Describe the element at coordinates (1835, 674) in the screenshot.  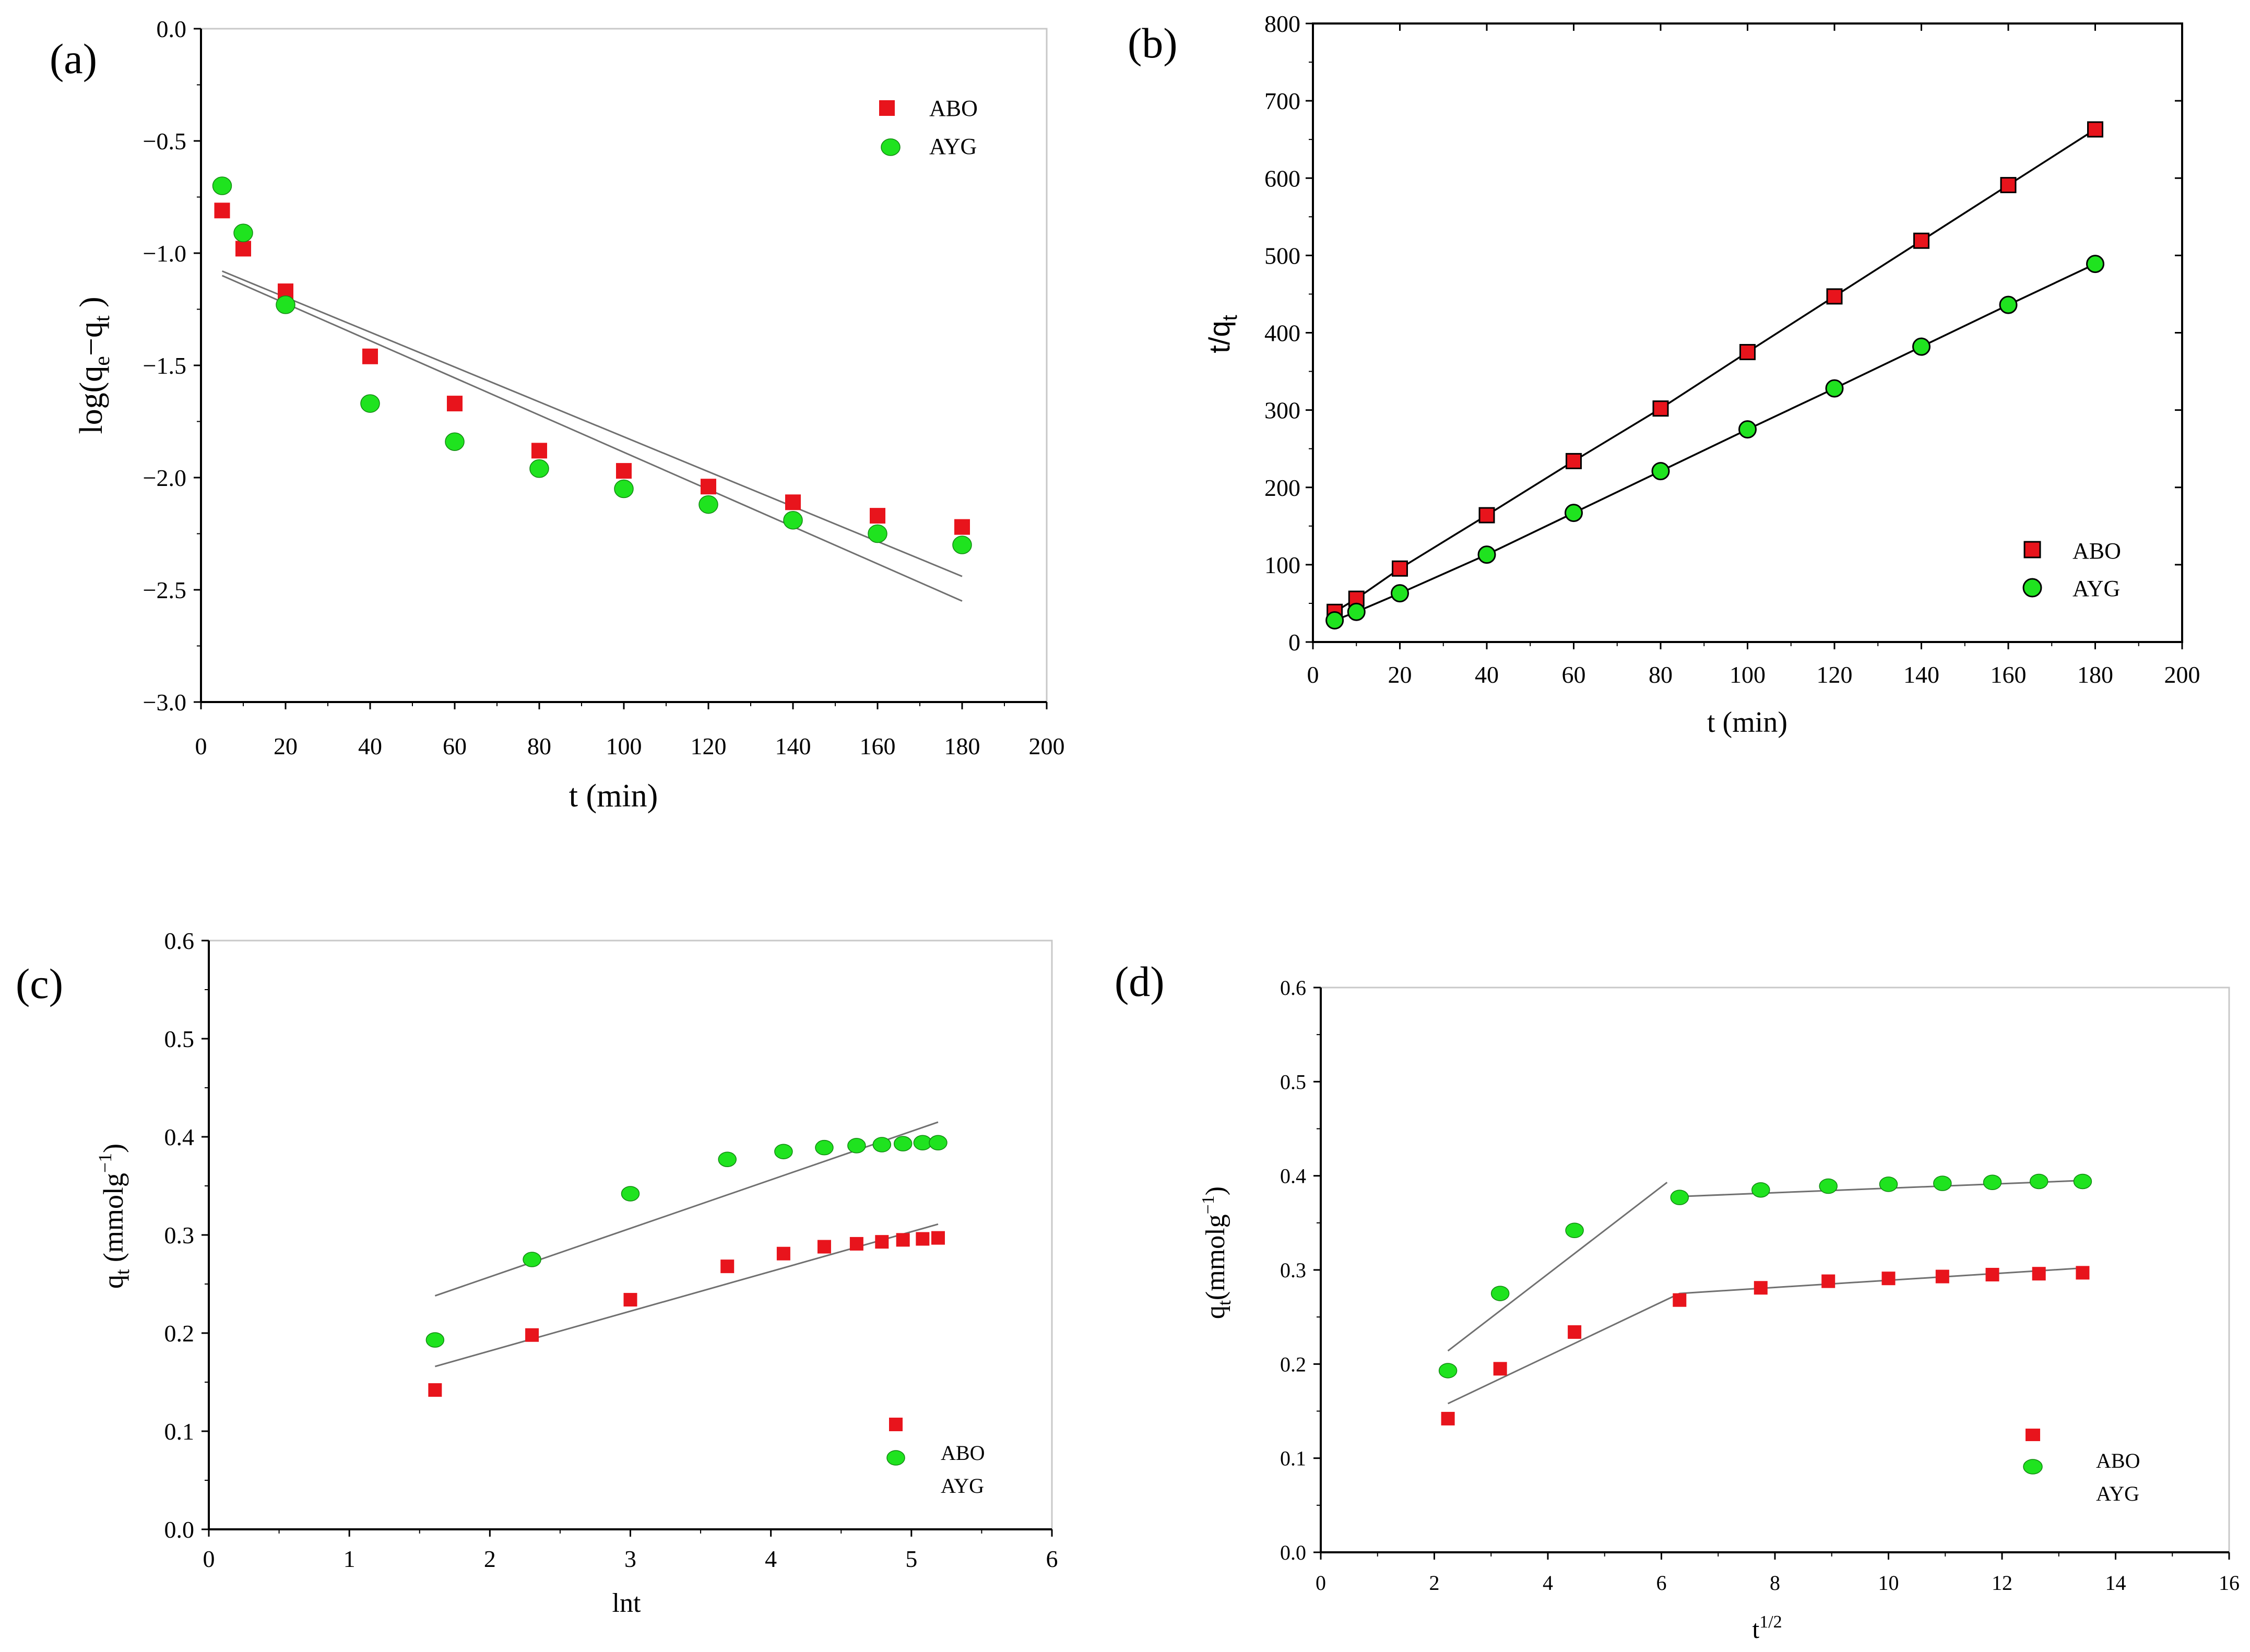
I see `panel-b-x-tick-label: 120` at that location.